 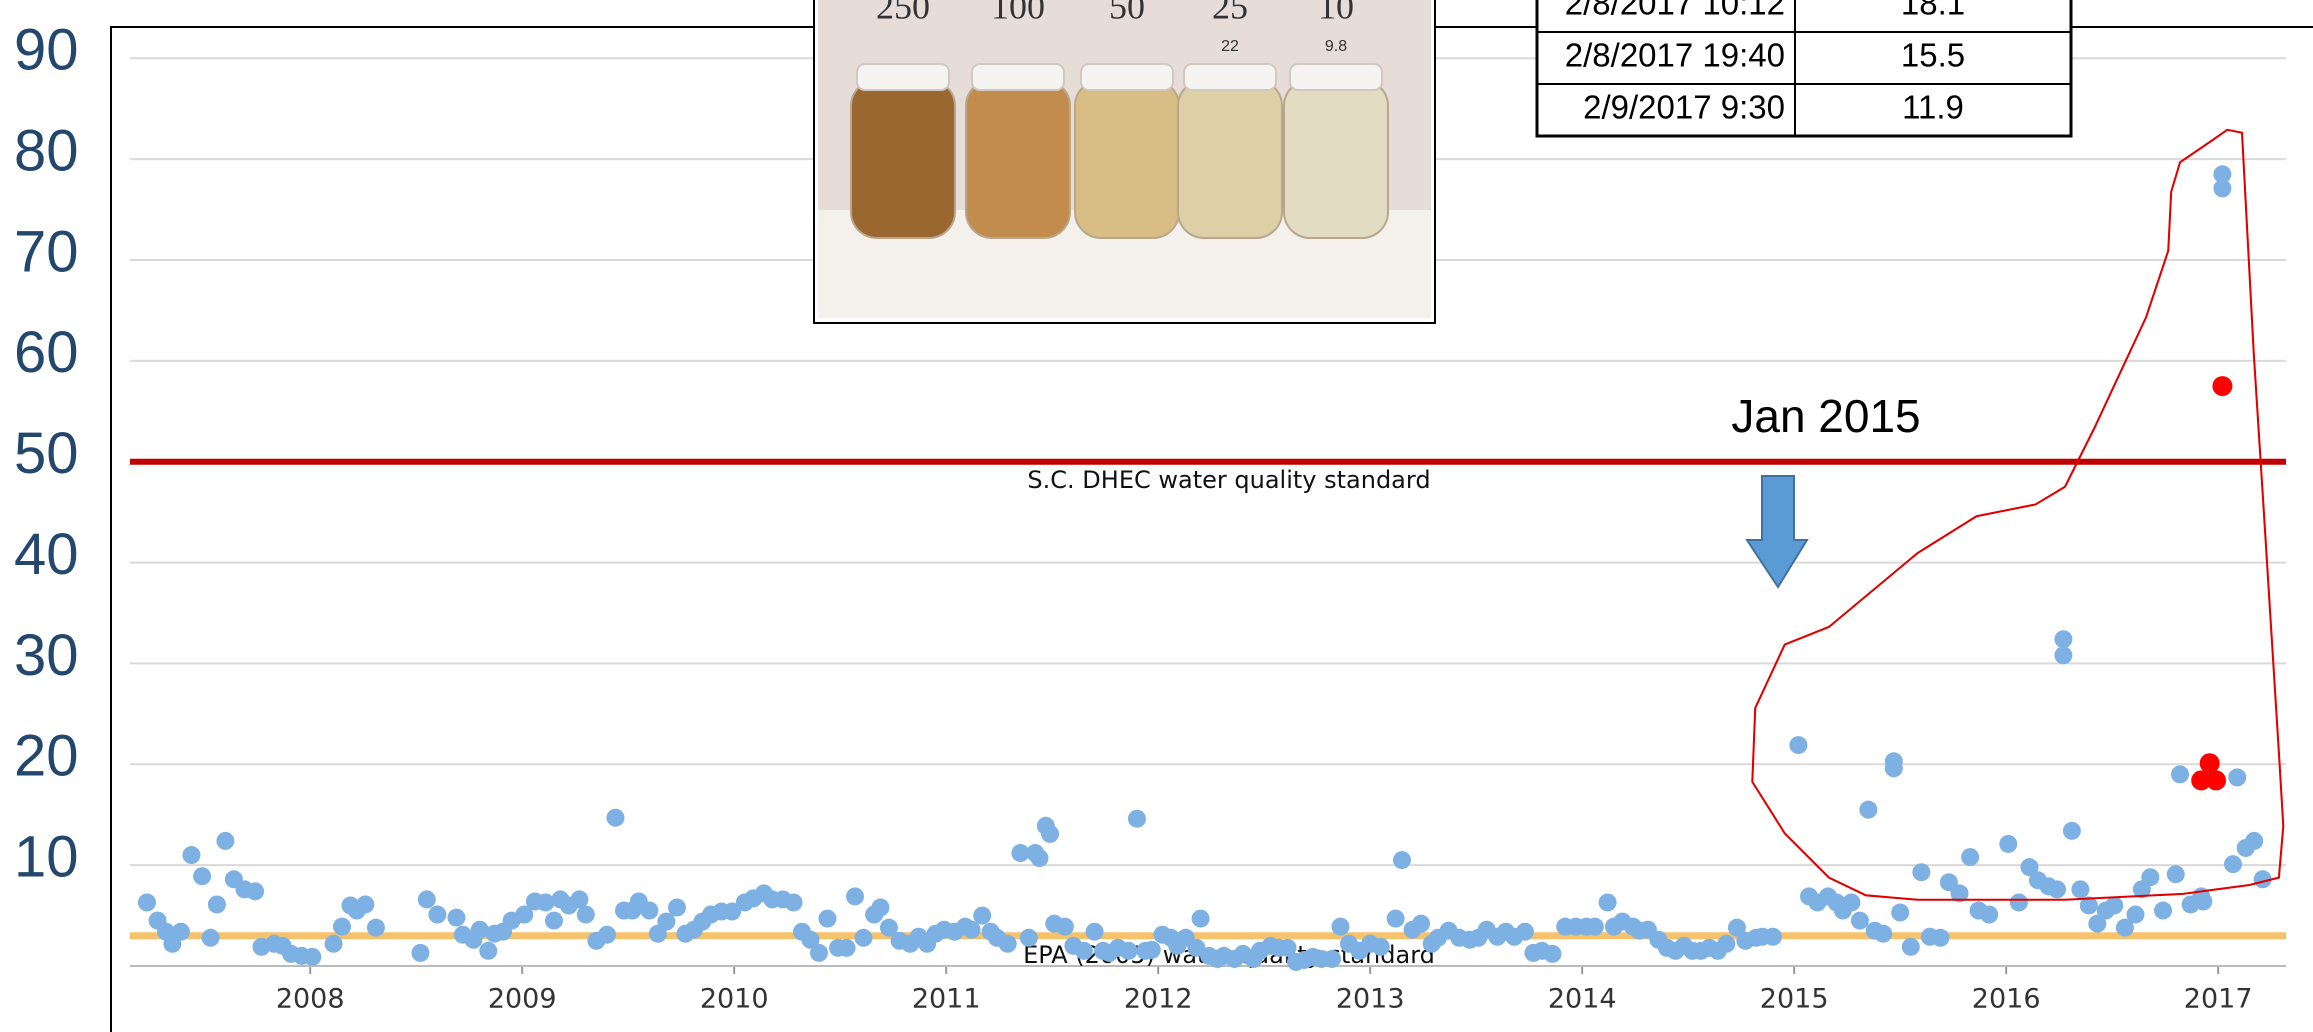 I want to click on jar-label: 10, so click(x=1336, y=13).